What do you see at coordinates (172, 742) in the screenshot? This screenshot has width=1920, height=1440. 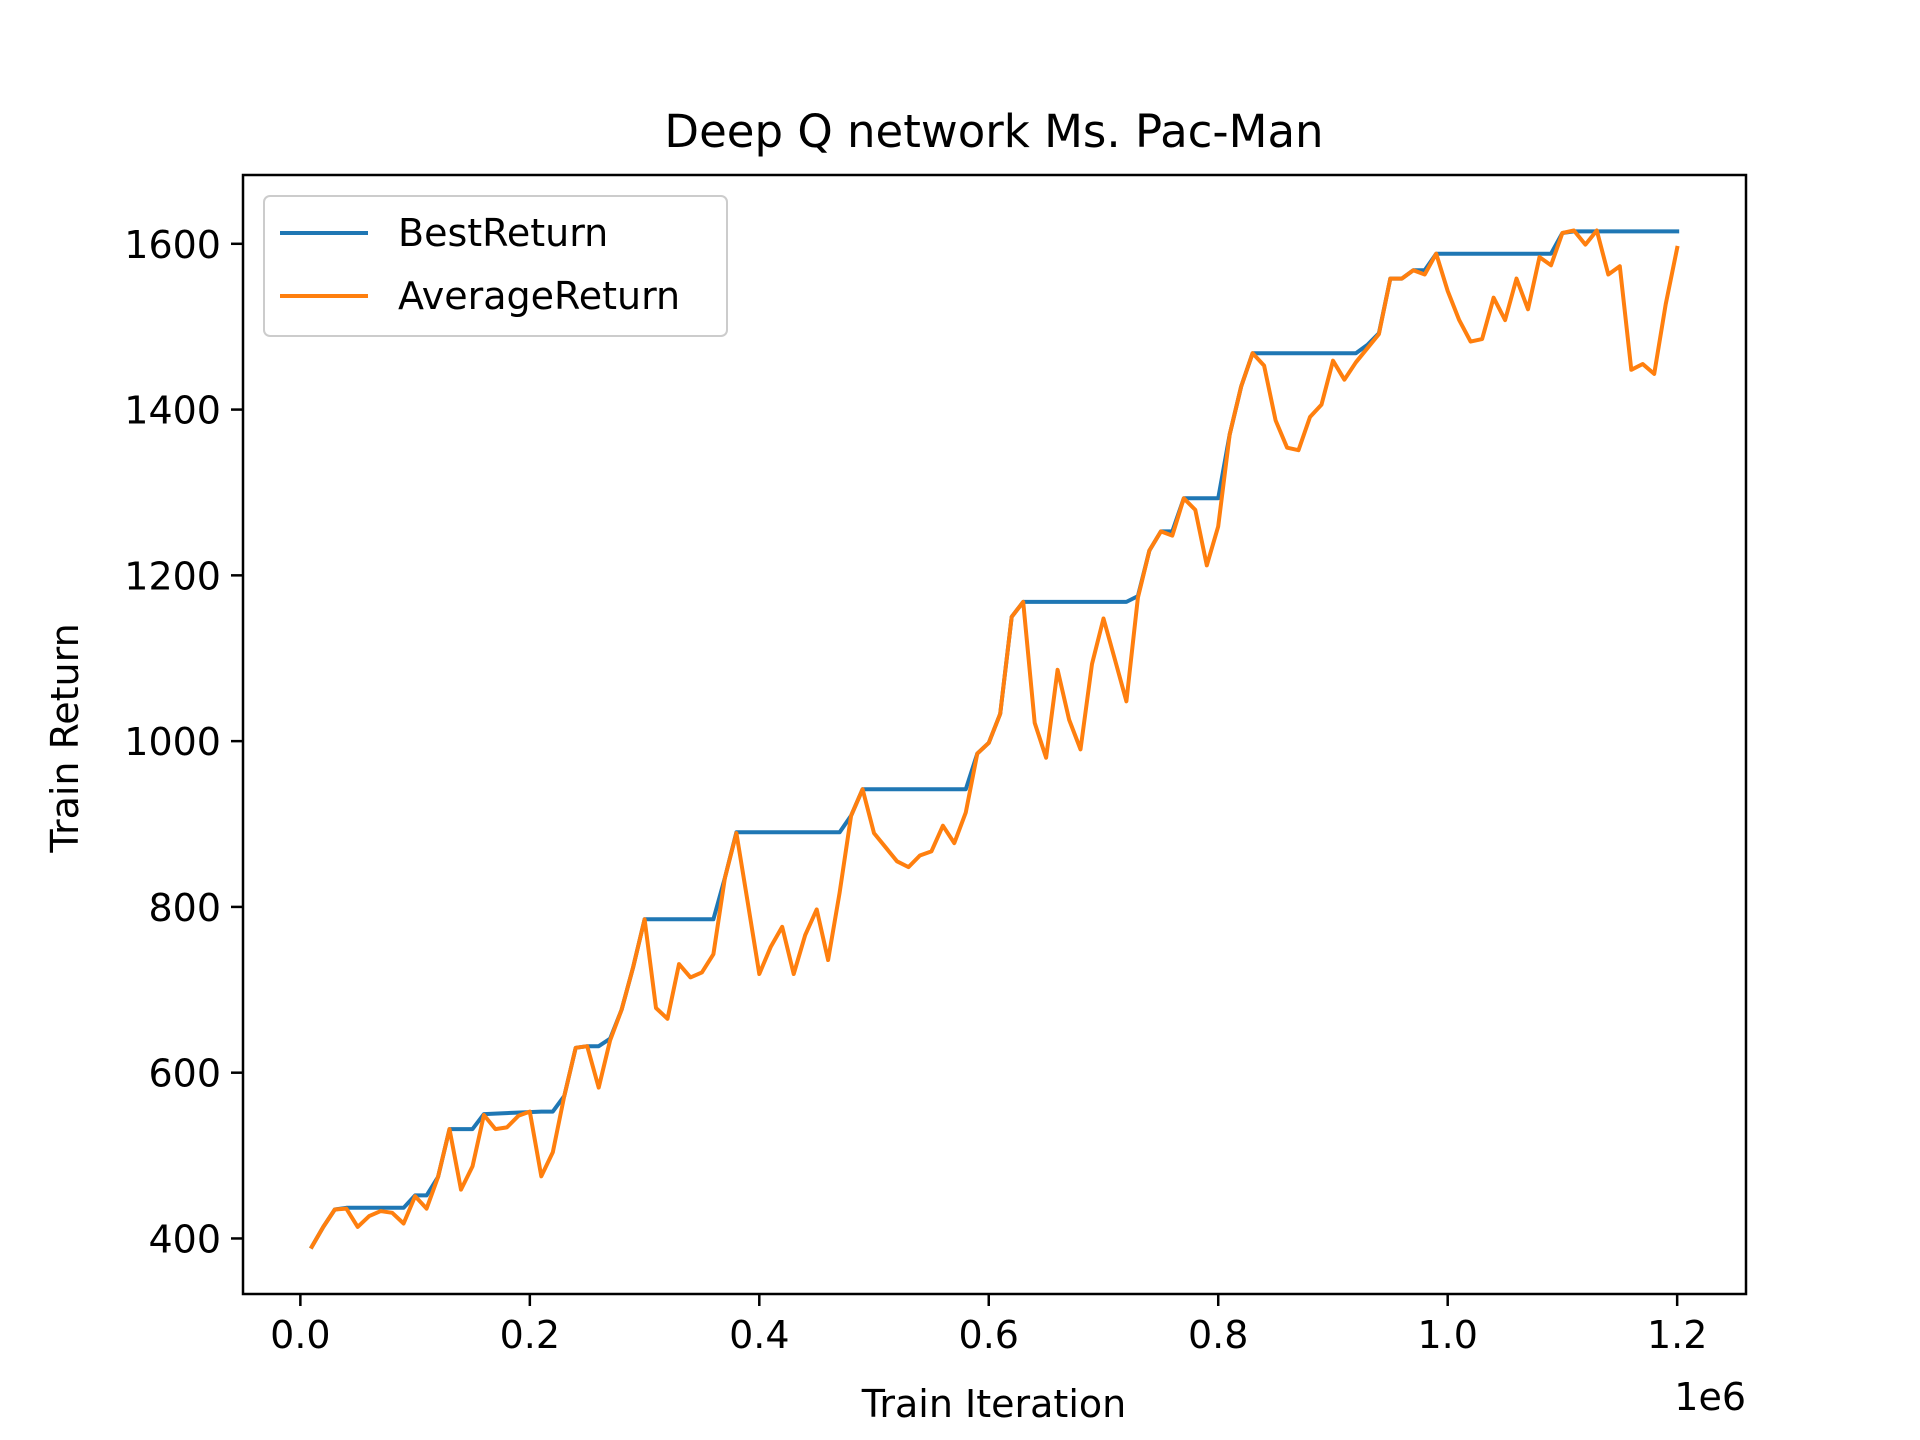 I see `y-tick-label: 1000` at bounding box center [172, 742].